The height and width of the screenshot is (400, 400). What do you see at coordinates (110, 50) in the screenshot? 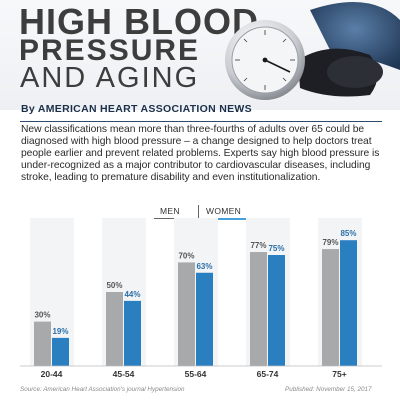
I see `title-line-2: PRESSURE` at bounding box center [110, 50].